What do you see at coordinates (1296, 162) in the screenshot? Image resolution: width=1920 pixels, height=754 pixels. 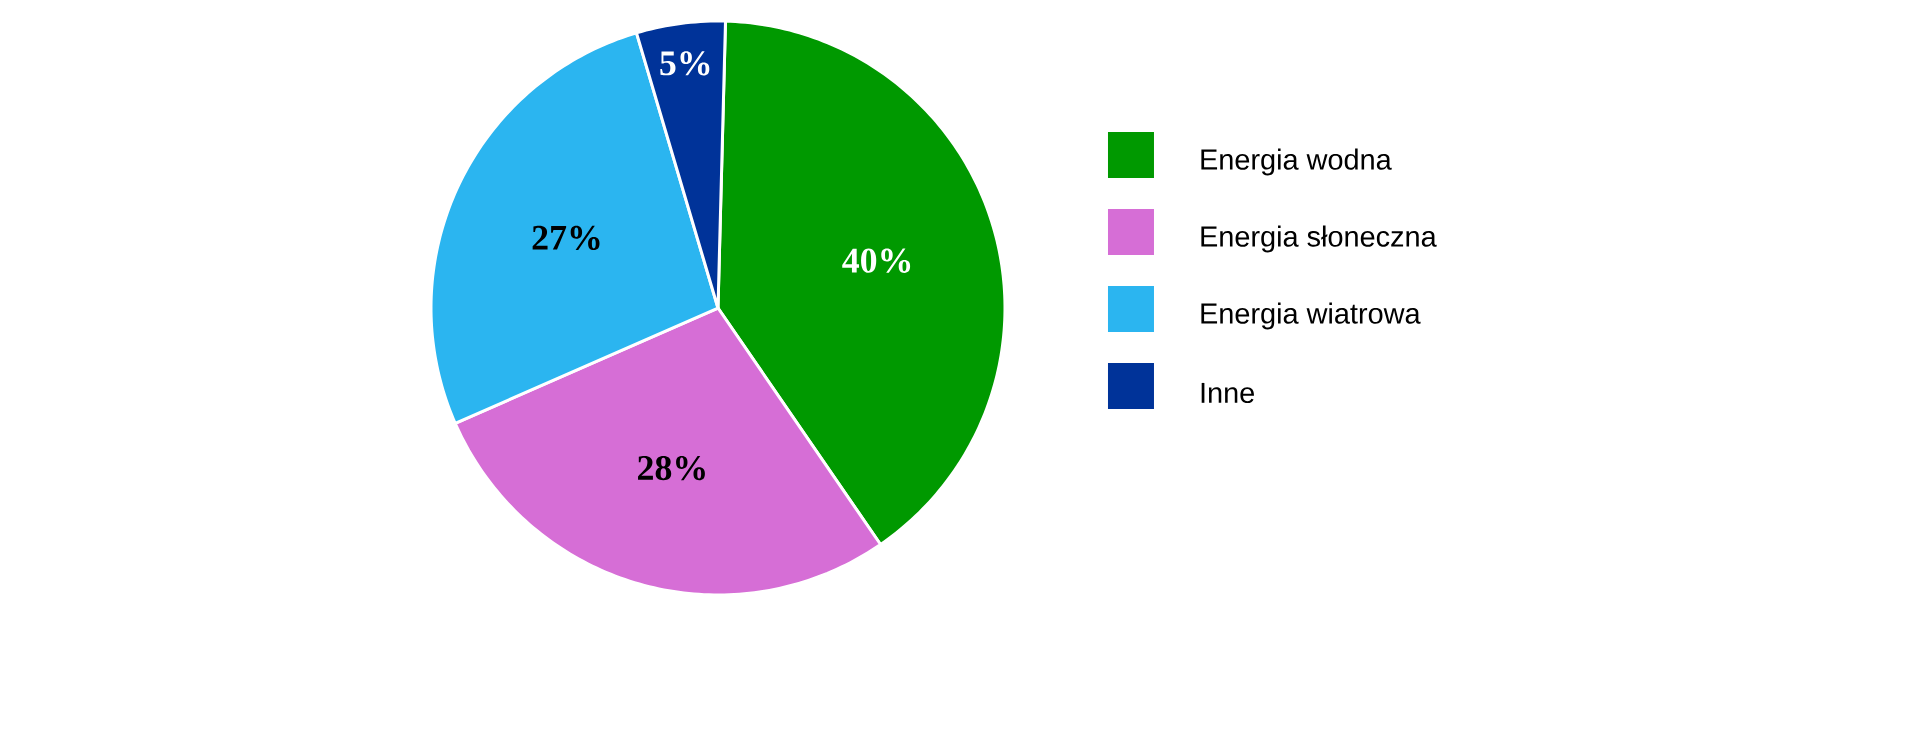 I see `legend-label: Energia wodna` at bounding box center [1296, 162].